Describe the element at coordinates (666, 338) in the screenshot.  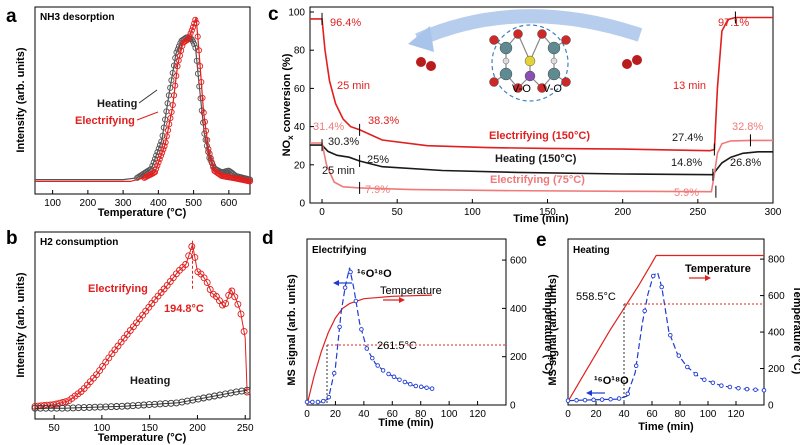
I see `panel-e-markers-ms` at that location.